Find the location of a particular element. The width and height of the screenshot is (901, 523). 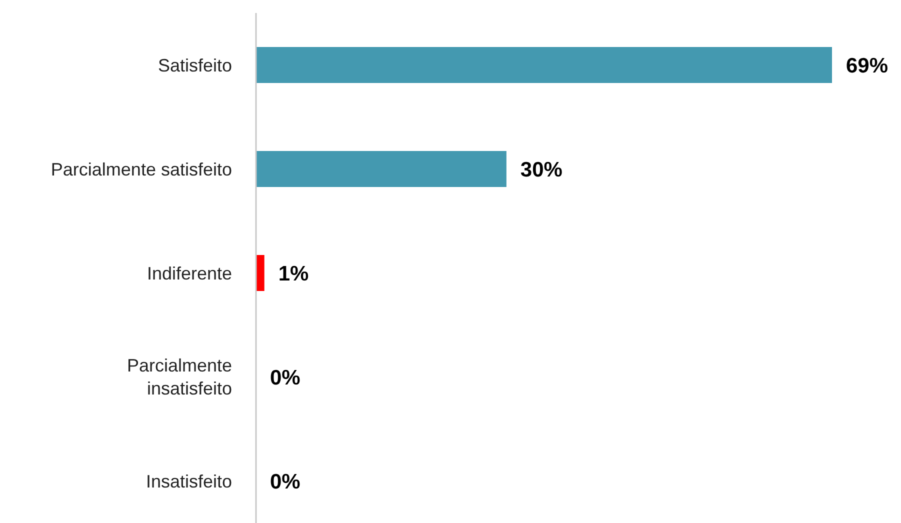

data-label: 69% is located at coordinates (867, 66).